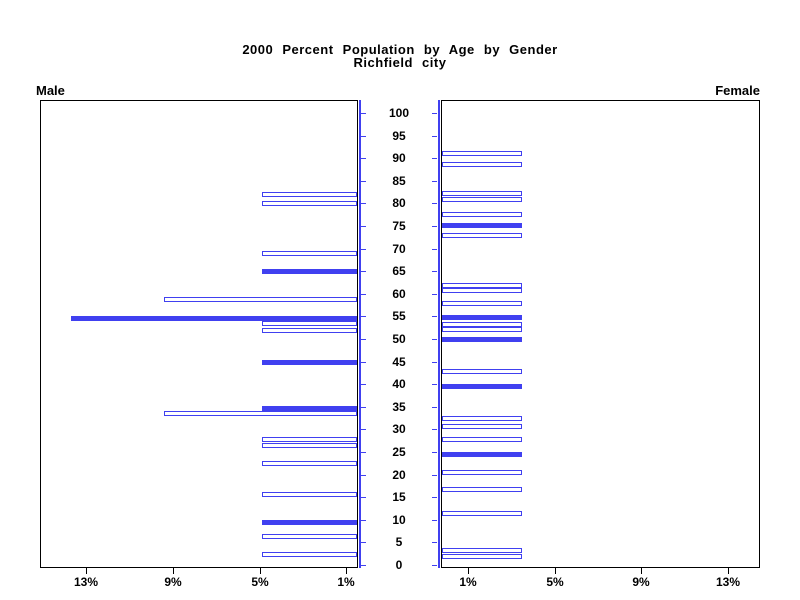 The image size is (800, 600). What do you see at coordinates (399, 407) in the screenshot?
I see `age-axis-label: 35` at bounding box center [399, 407].